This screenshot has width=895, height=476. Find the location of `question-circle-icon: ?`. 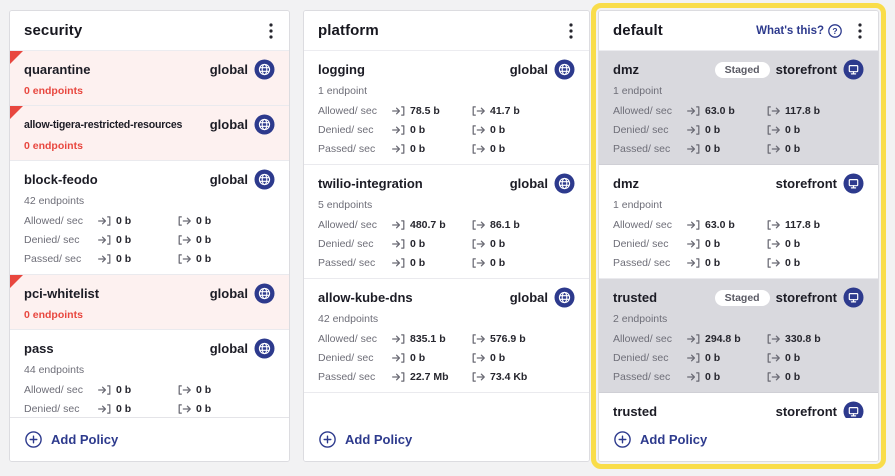

question-circle-icon: ? is located at coordinates (835, 30).